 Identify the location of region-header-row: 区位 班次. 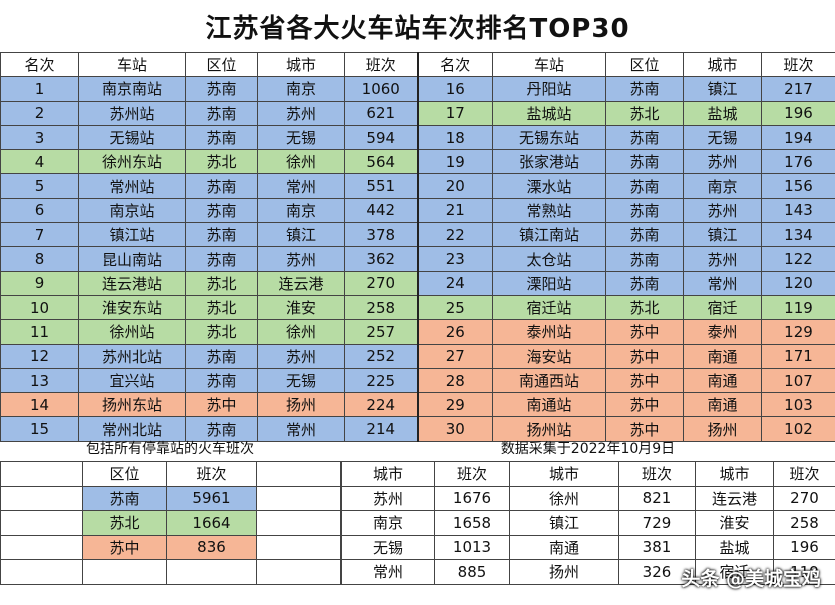
(170, 474).